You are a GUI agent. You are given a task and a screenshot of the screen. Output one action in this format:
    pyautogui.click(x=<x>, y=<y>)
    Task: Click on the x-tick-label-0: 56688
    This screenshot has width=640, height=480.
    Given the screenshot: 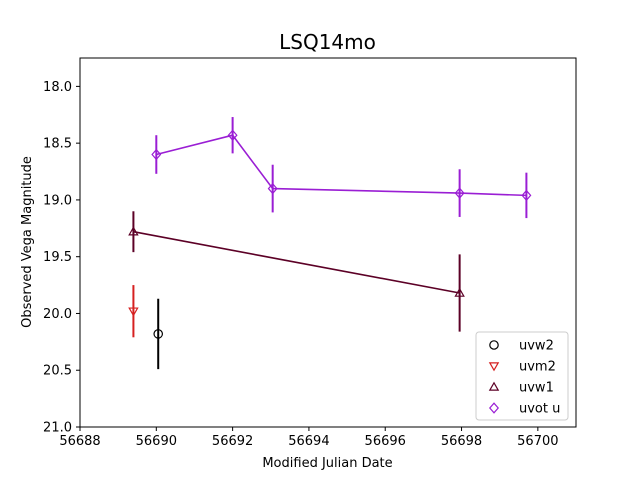 What is the action you would take?
    pyautogui.click(x=79, y=441)
    